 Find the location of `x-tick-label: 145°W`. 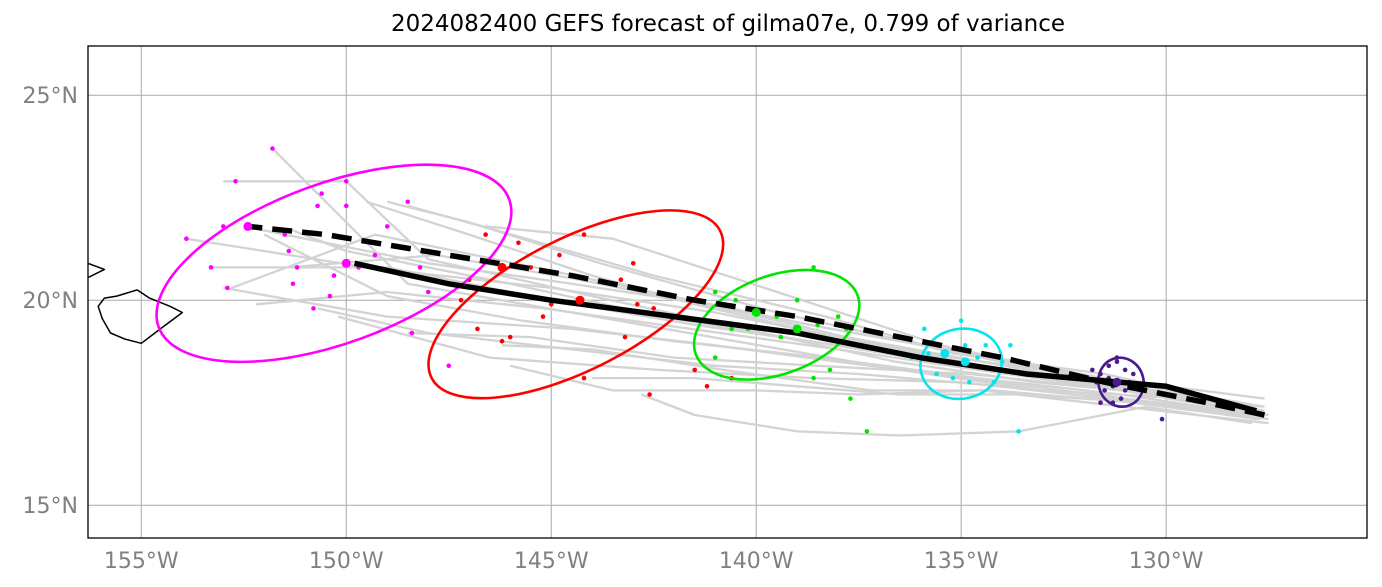

x-tick-label: 145°W is located at coordinates (551, 561).